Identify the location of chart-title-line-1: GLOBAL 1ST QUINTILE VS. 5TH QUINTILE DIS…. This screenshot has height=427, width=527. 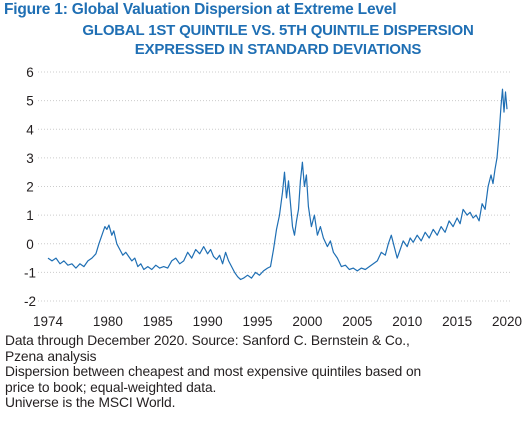
(278, 30).